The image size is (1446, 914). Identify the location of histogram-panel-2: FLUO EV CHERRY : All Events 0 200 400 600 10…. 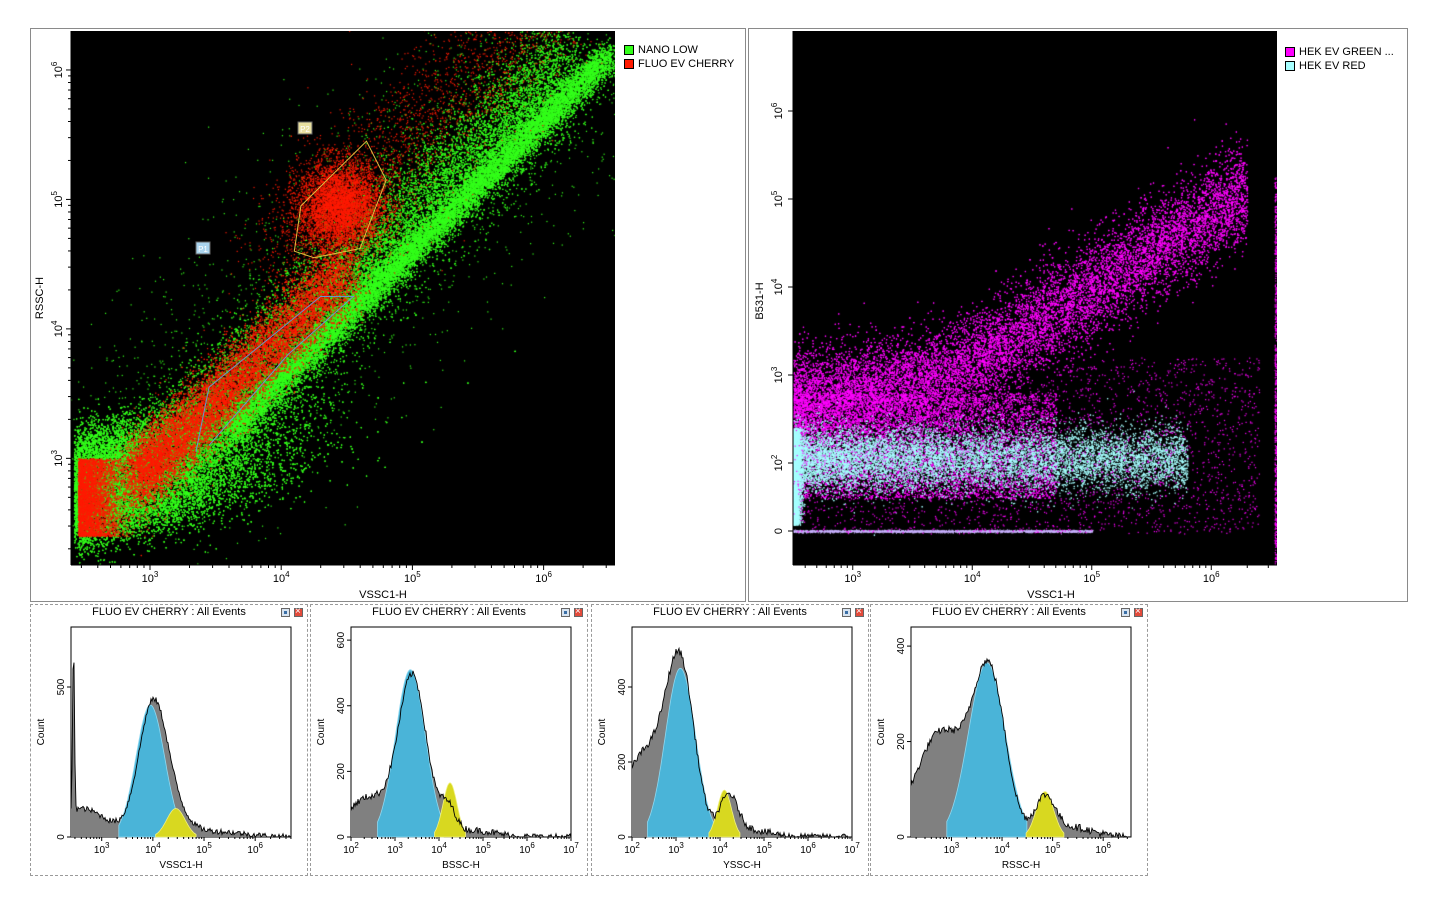
(449, 740).